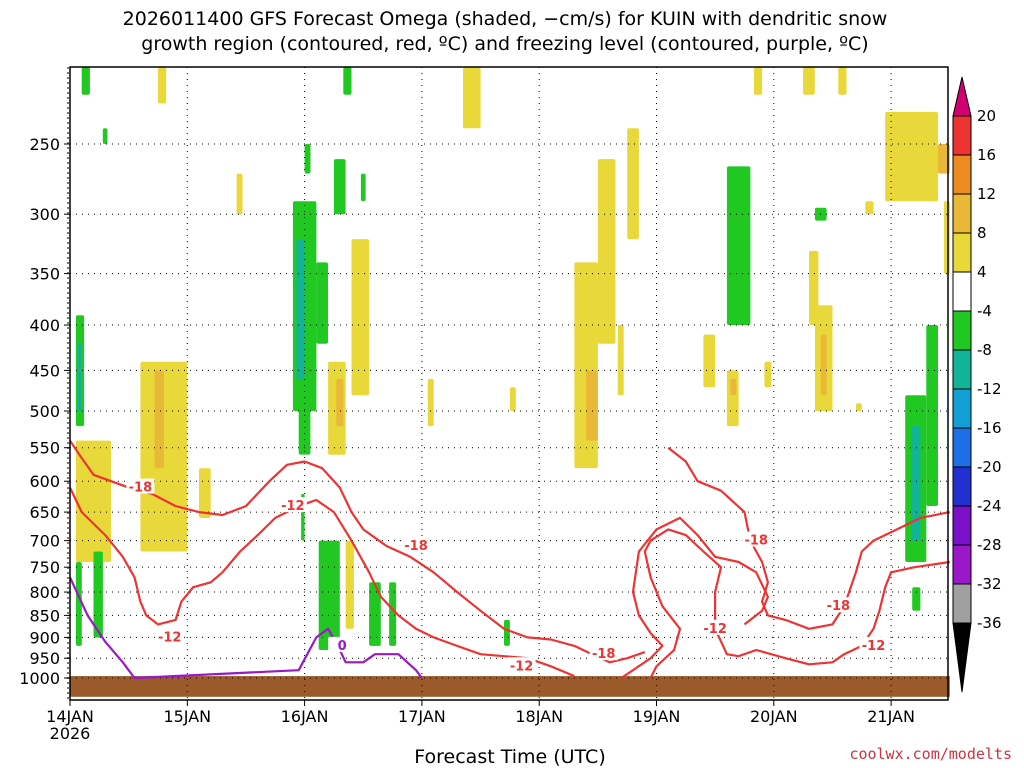 This screenshot has height=768, width=1024. Describe the element at coordinates (44, 214) in the screenshot. I see `y-tick-label: 300` at that location.